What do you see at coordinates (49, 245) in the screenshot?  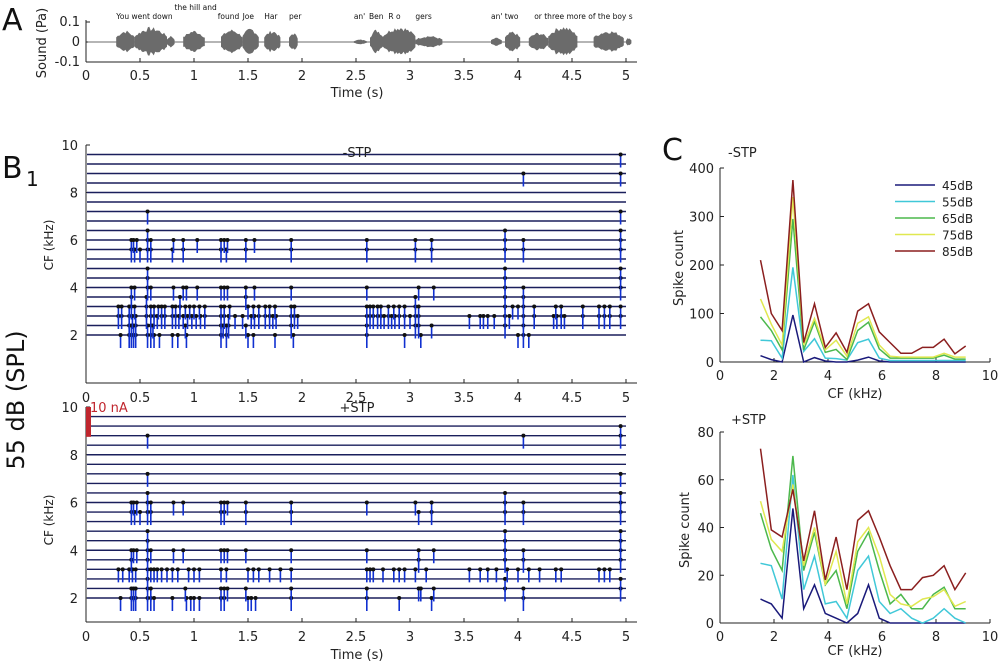 I see `raster-minus-stp-ylabel: CF (kHz)` at bounding box center [49, 245].